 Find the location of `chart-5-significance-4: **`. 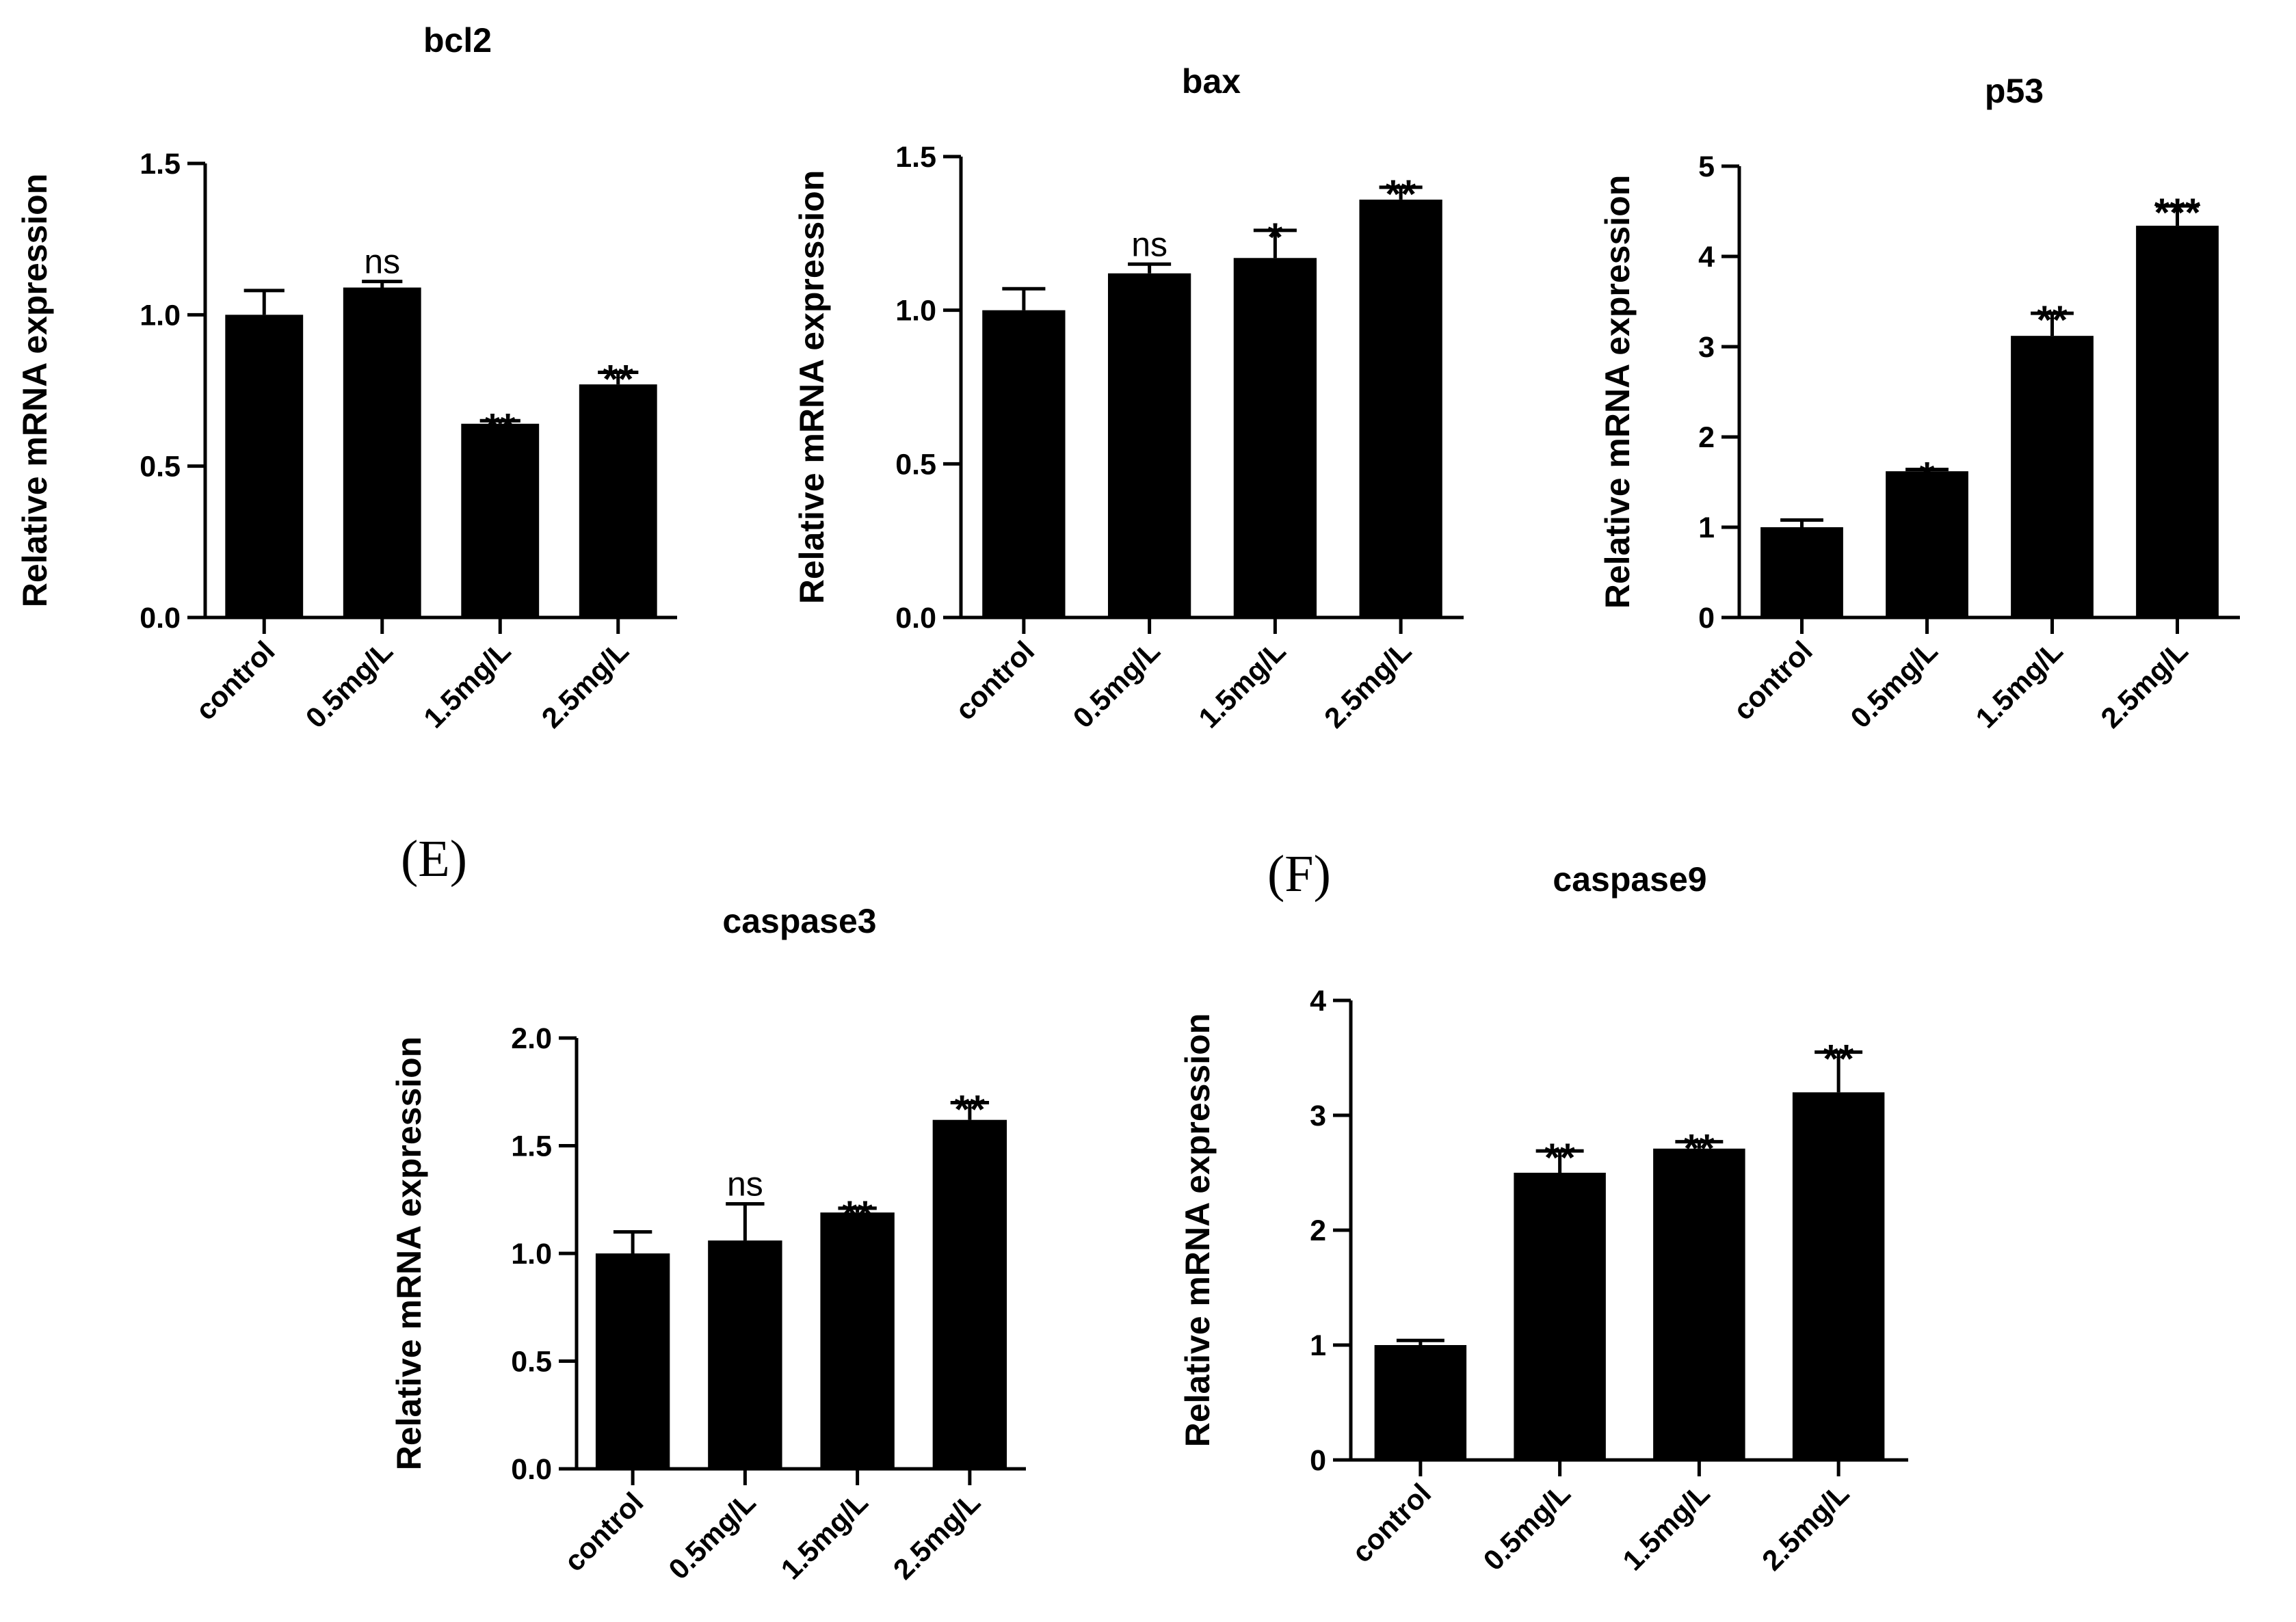

chart-5-significance-4: ** is located at coordinates (1839, 1059).